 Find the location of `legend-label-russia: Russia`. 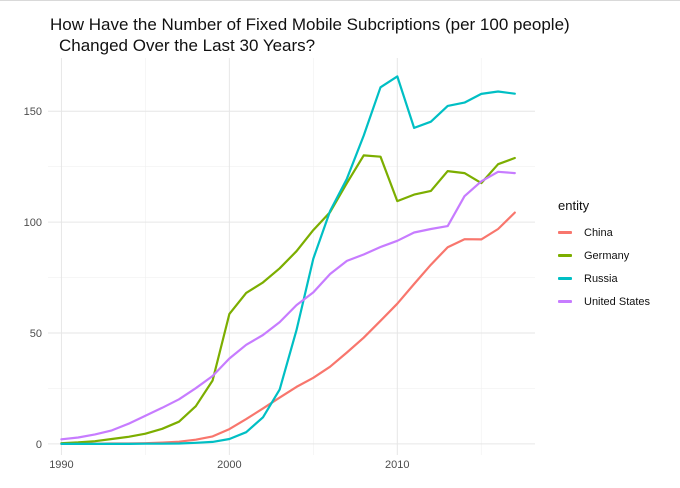

legend-label-russia: Russia is located at coordinates (601, 278).